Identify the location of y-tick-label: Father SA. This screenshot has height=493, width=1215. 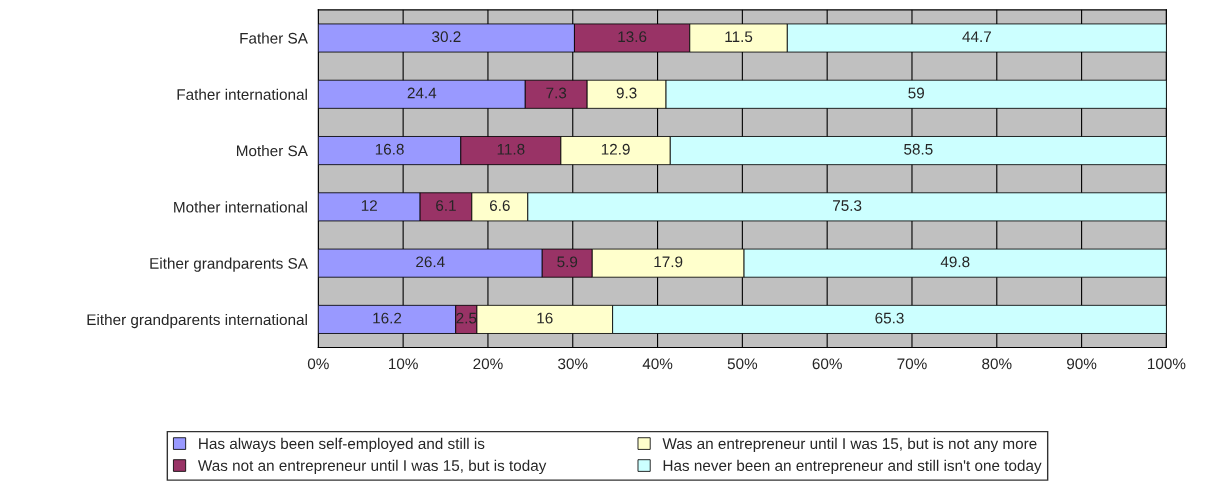
(274, 38).